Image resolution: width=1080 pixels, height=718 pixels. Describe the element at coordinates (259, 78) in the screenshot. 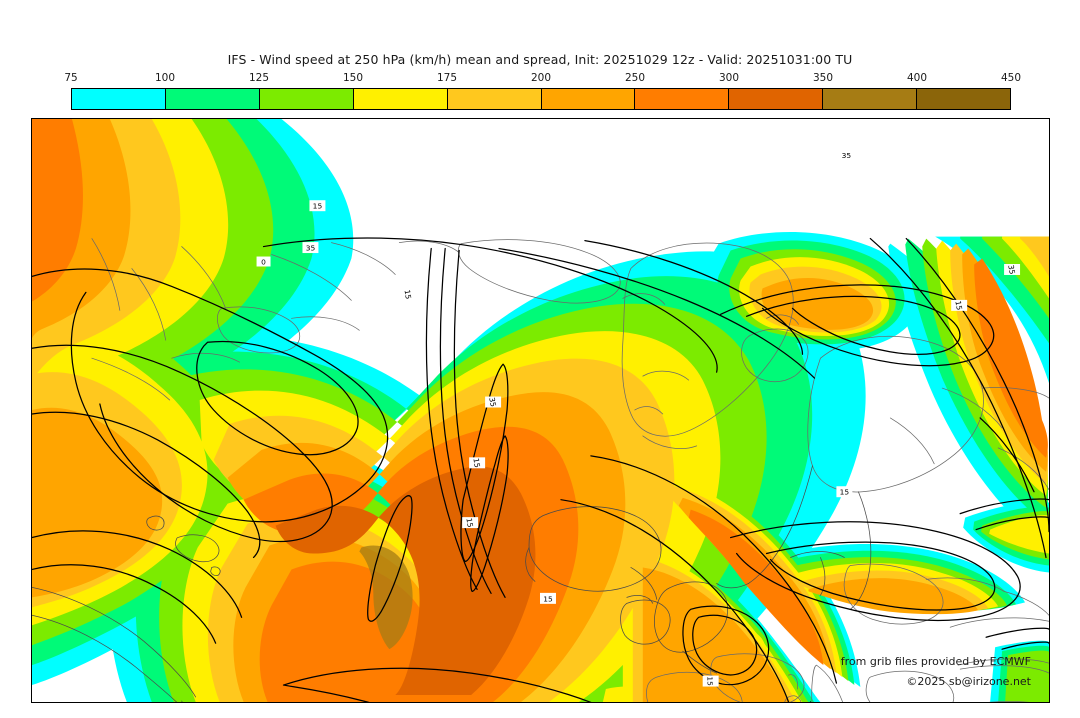

I see `colorbar-tick-125: 125` at that location.